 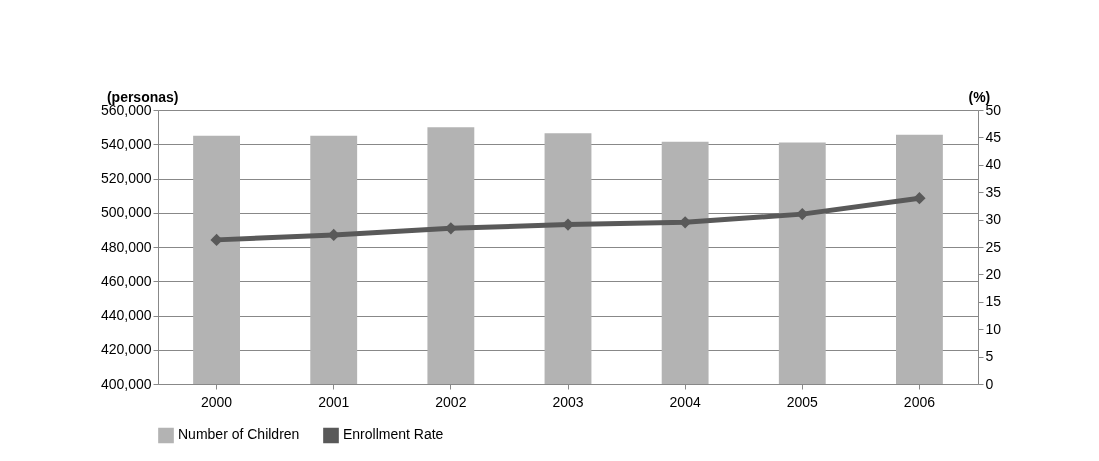 I want to click on y-tick-label: 460,000, so click(x=126, y=280).